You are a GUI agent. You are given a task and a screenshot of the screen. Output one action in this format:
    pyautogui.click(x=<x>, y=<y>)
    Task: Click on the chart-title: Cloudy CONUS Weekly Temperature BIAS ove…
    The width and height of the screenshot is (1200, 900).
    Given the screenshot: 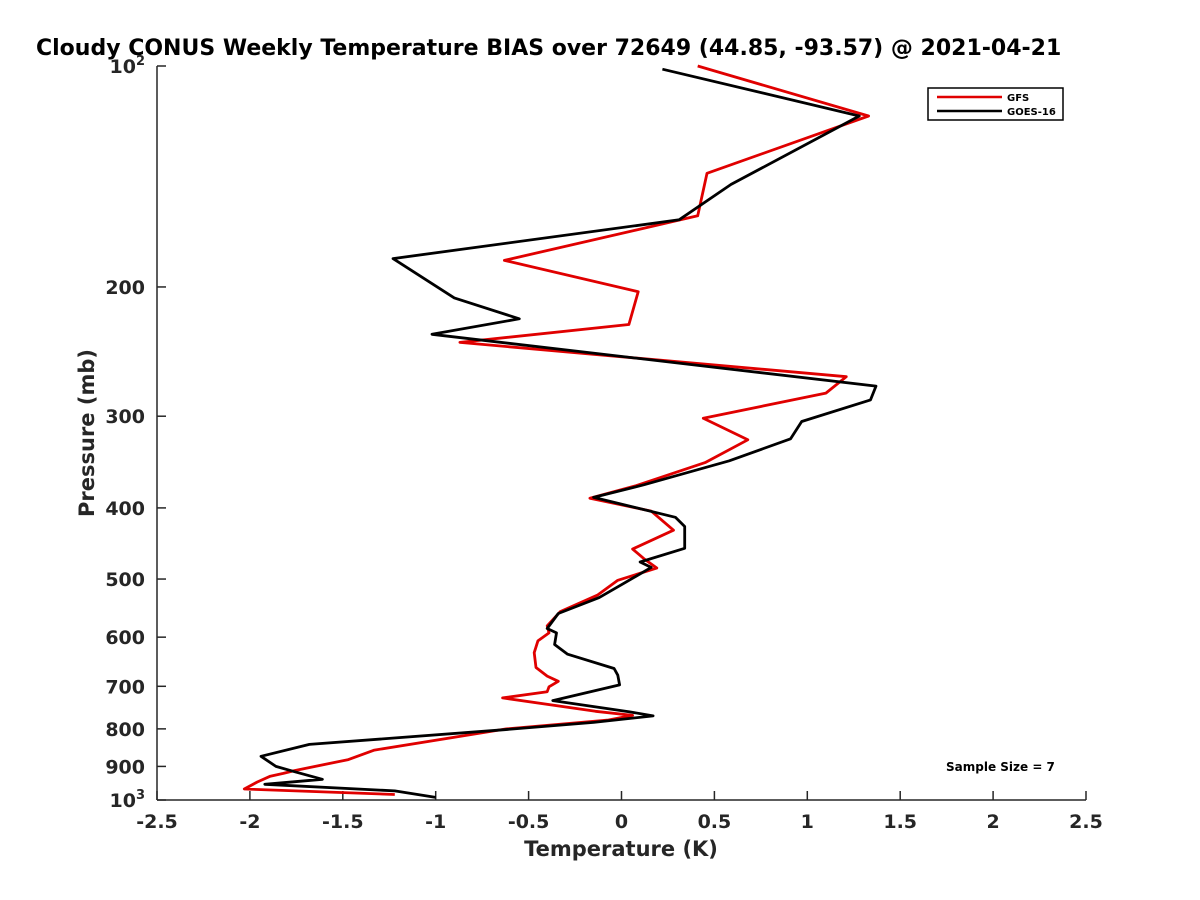 What is the action you would take?
    pyautogui.click(x=548, y=48)
    